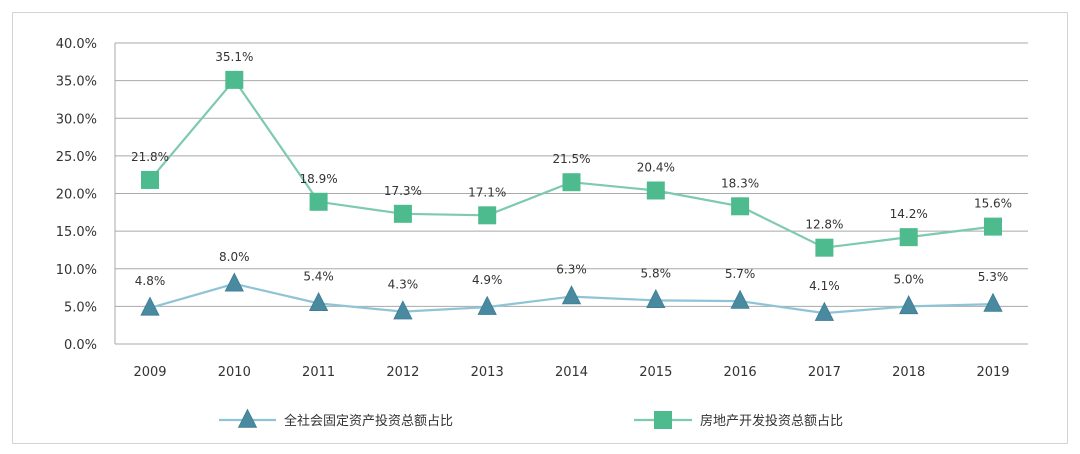 The height and width of the screenshot is (454, 1080). I want to click on data-label: 14.2%, so click(909, 214).